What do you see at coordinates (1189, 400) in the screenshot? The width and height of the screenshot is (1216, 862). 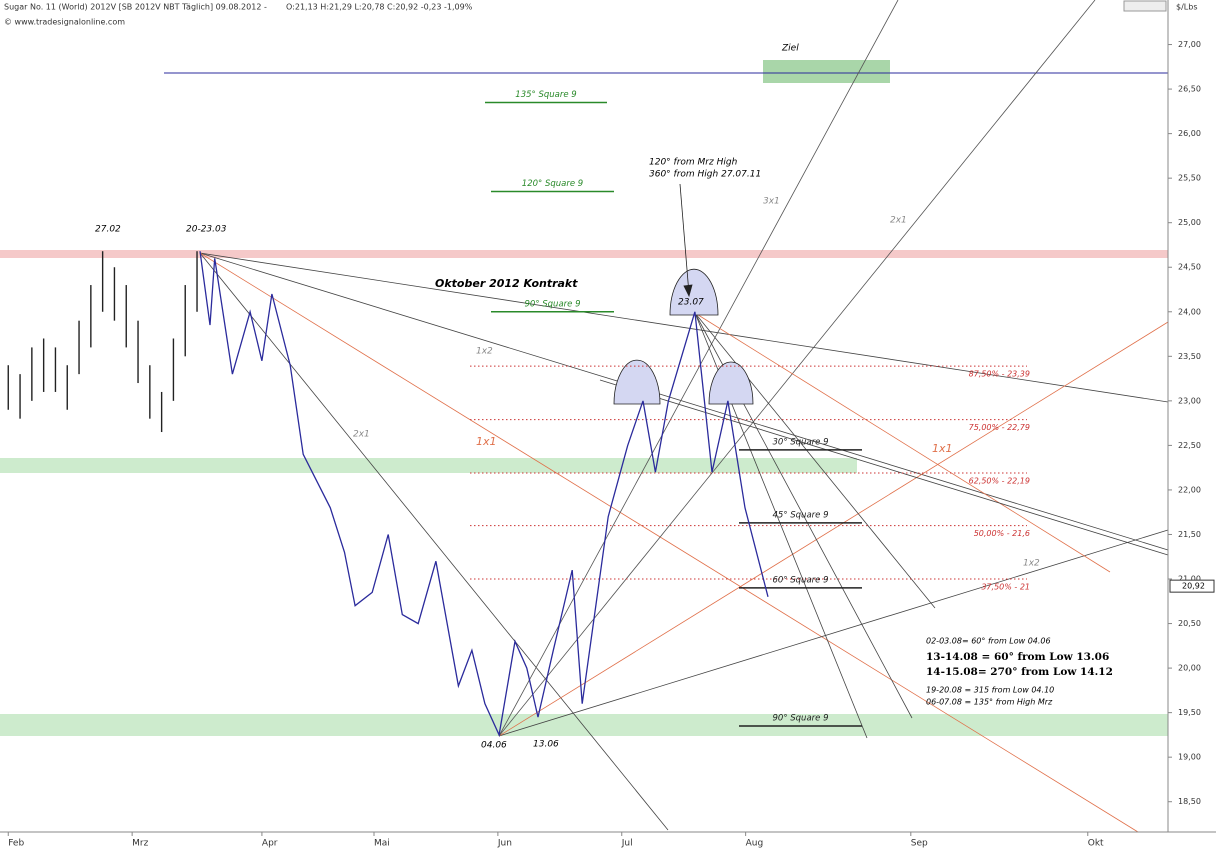 I see `y-tick-label: 23,00` at bounding box center [1189, 400].